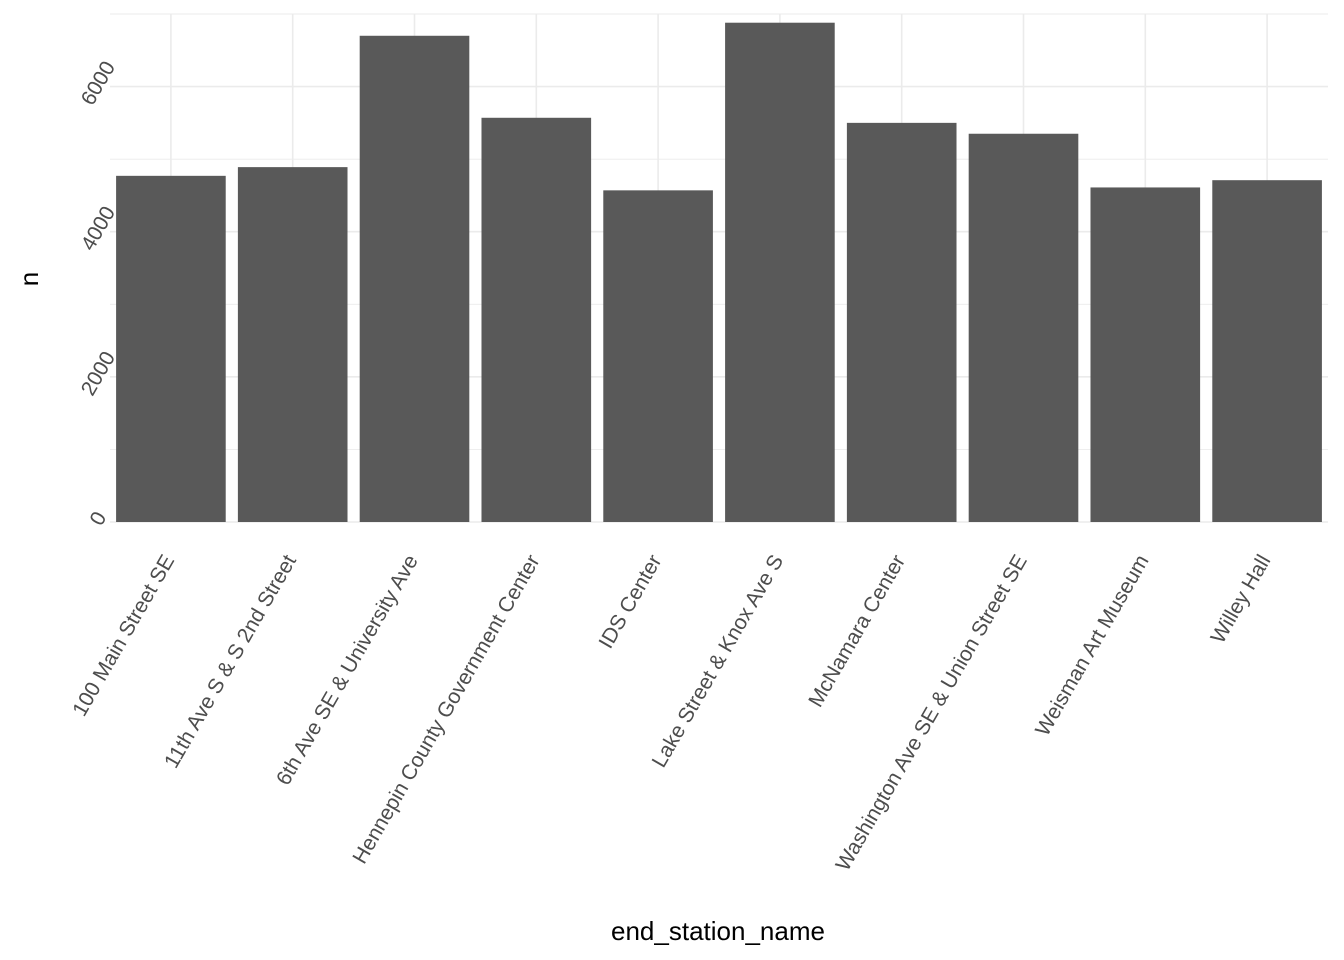  I want to click on y-tick-label: 2000, so click(98, 374).